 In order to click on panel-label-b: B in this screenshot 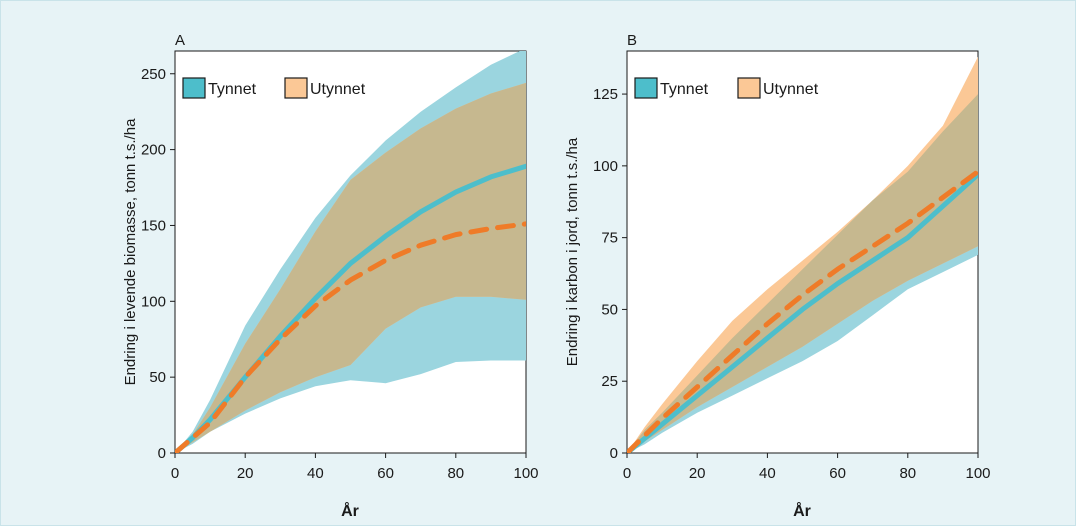, I will do `click(632, 40)`.